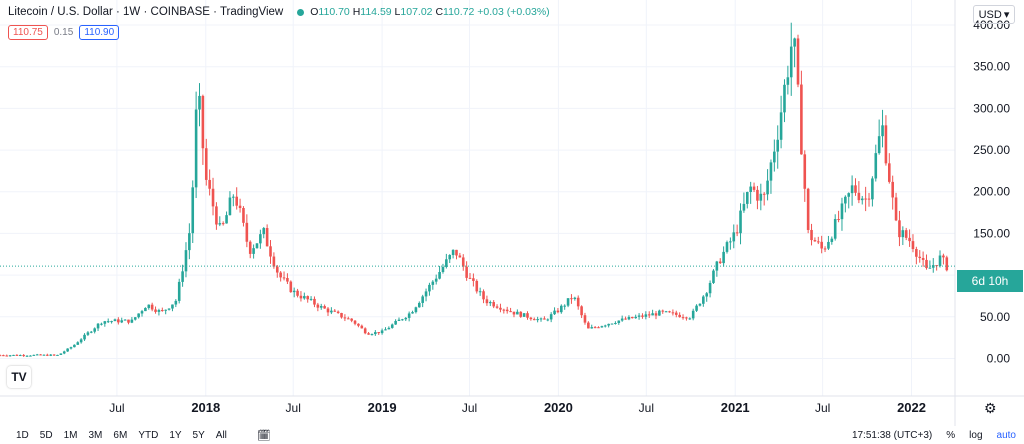 The width and height of the screenshot is (1024, 444). I want to click on timeframe-5d: 5D, so click(46, 435).